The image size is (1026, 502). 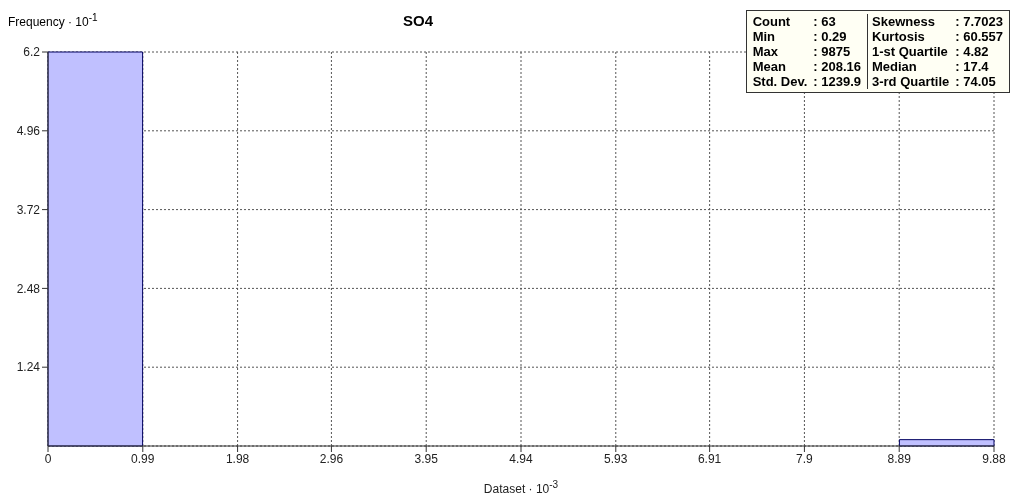 I want to click on text: : 60.557, so click(x=979, y=36).